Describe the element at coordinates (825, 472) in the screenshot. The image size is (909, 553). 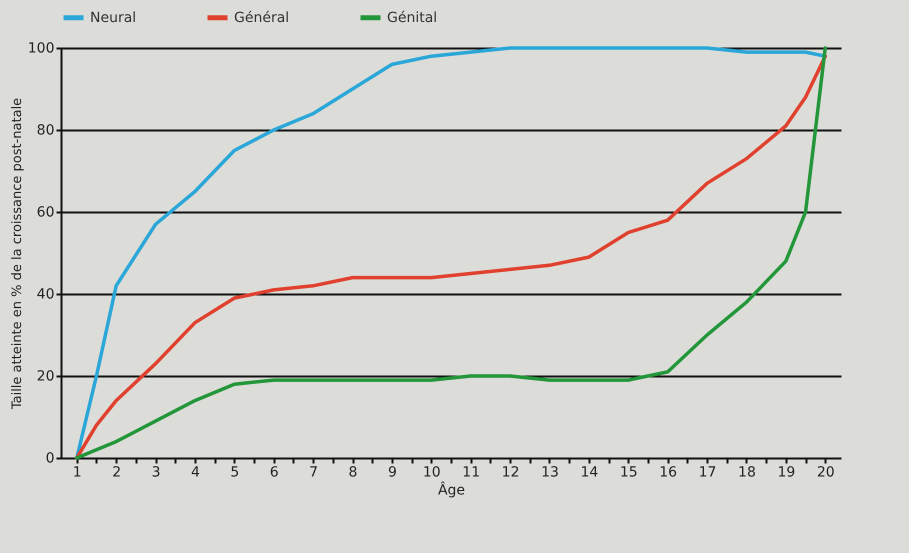
I see `x-tick-label: 20` at that location.